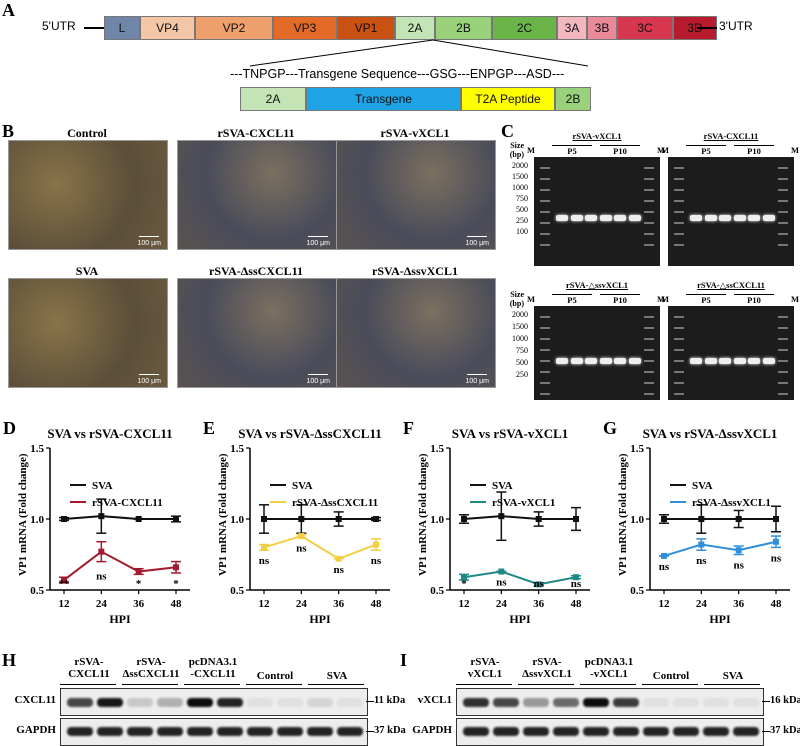 This screenshot has height=746, width=800. What do you see at coordinates (151, 668) in the screenshot?
I see `lane-label: rSVA- ΔssCXCL11` at bounding box center [151, 668].